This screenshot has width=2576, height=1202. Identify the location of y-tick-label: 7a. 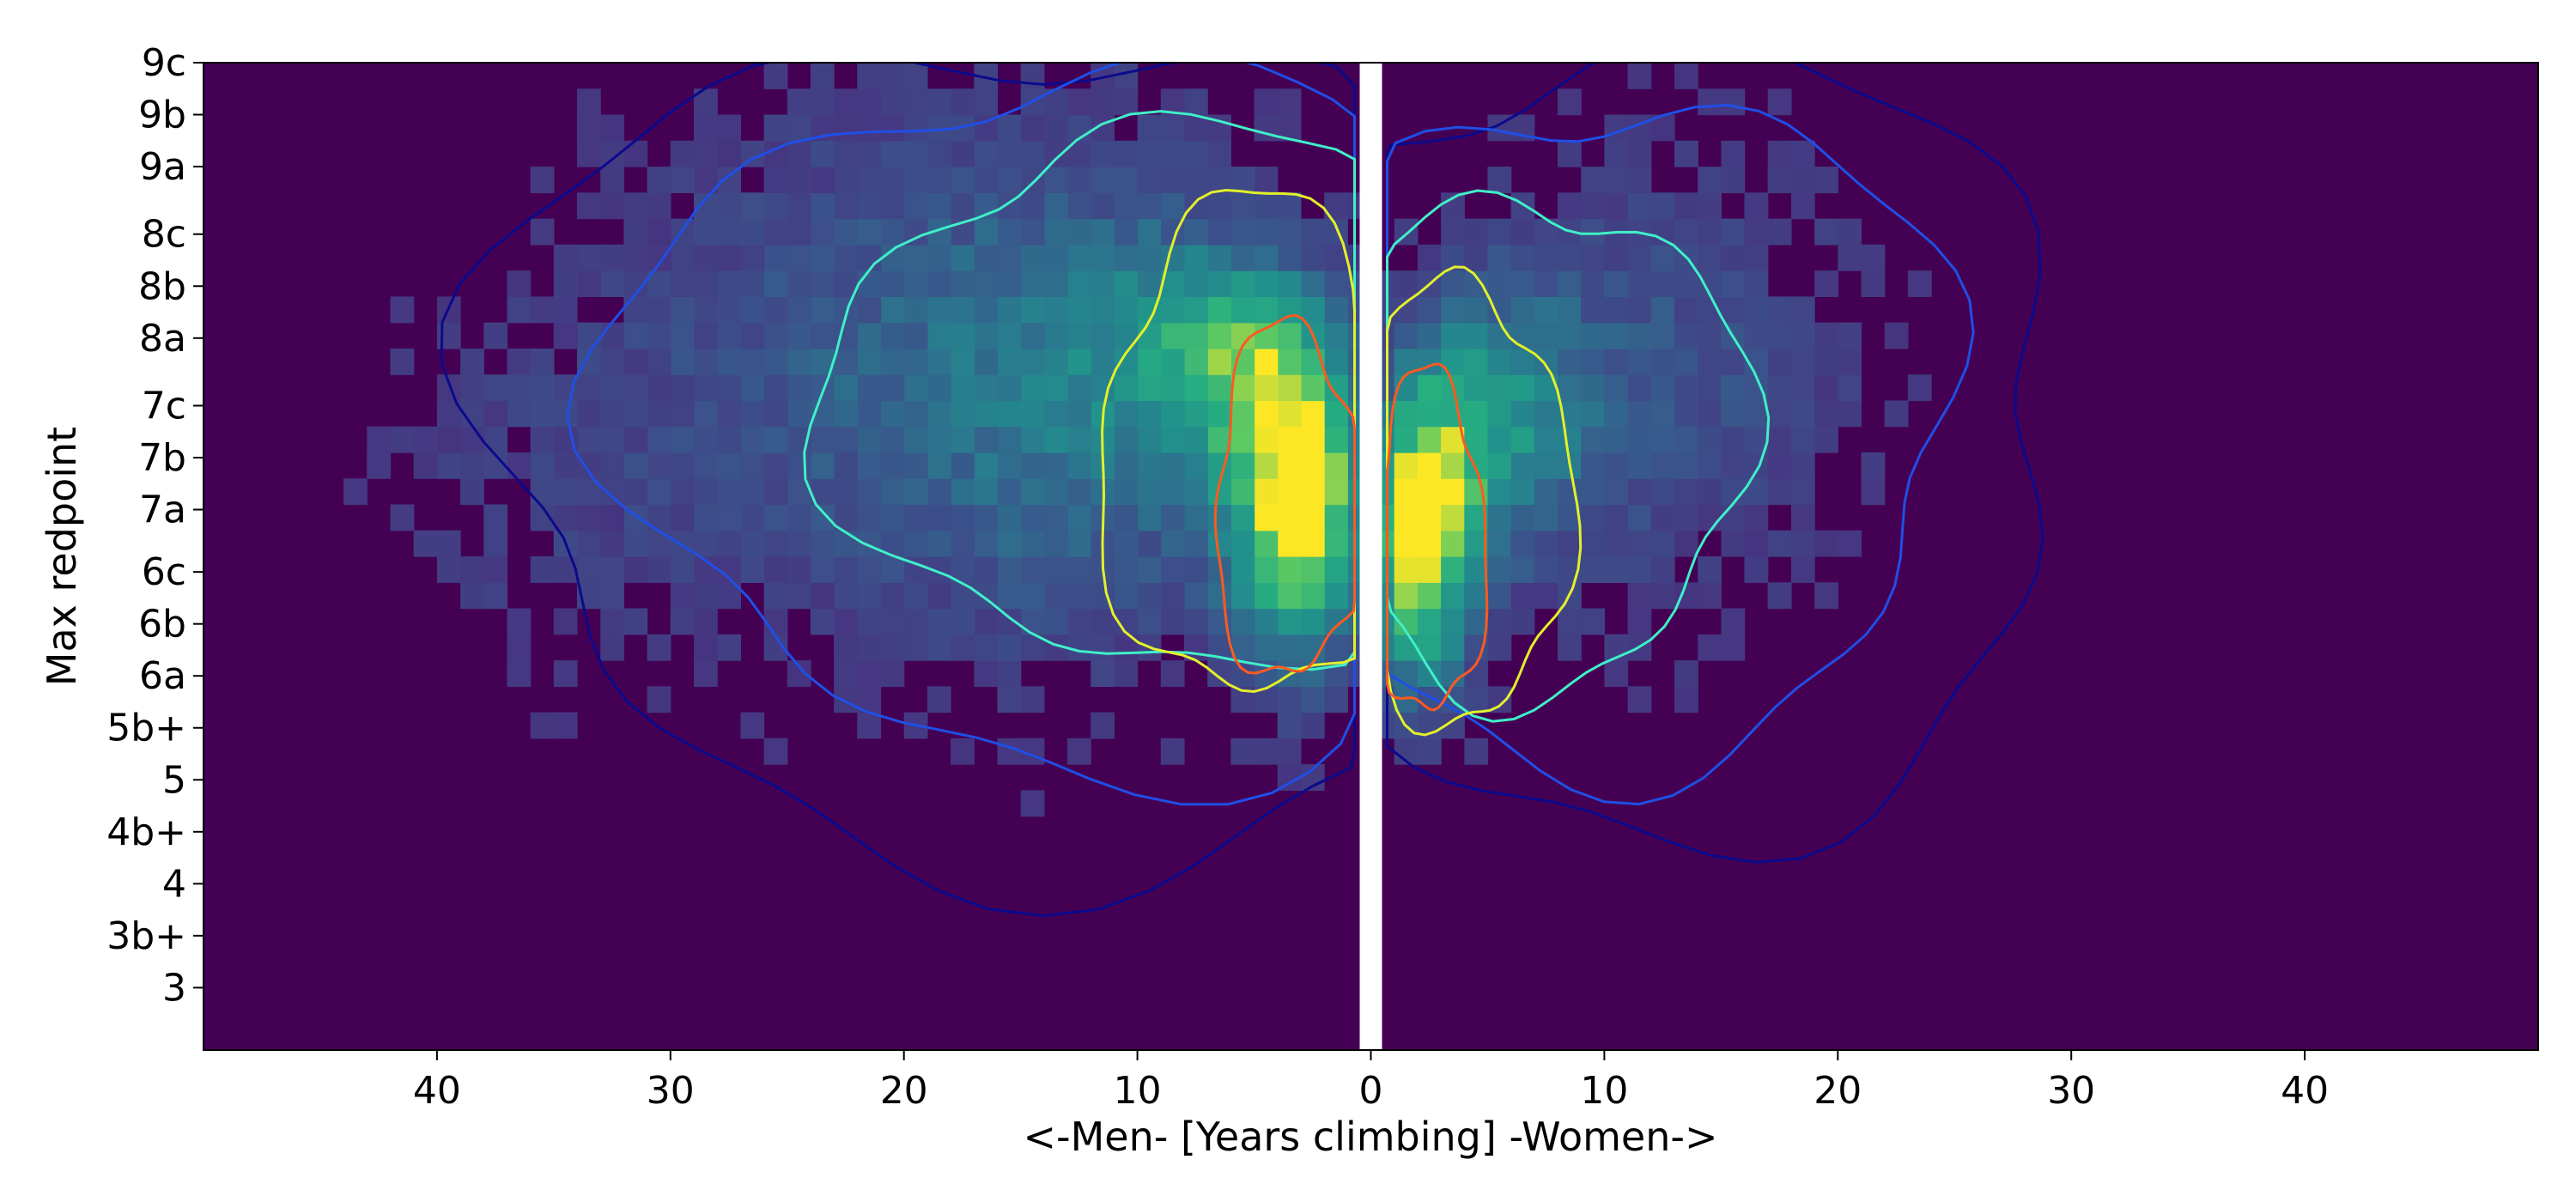
(162, 510).